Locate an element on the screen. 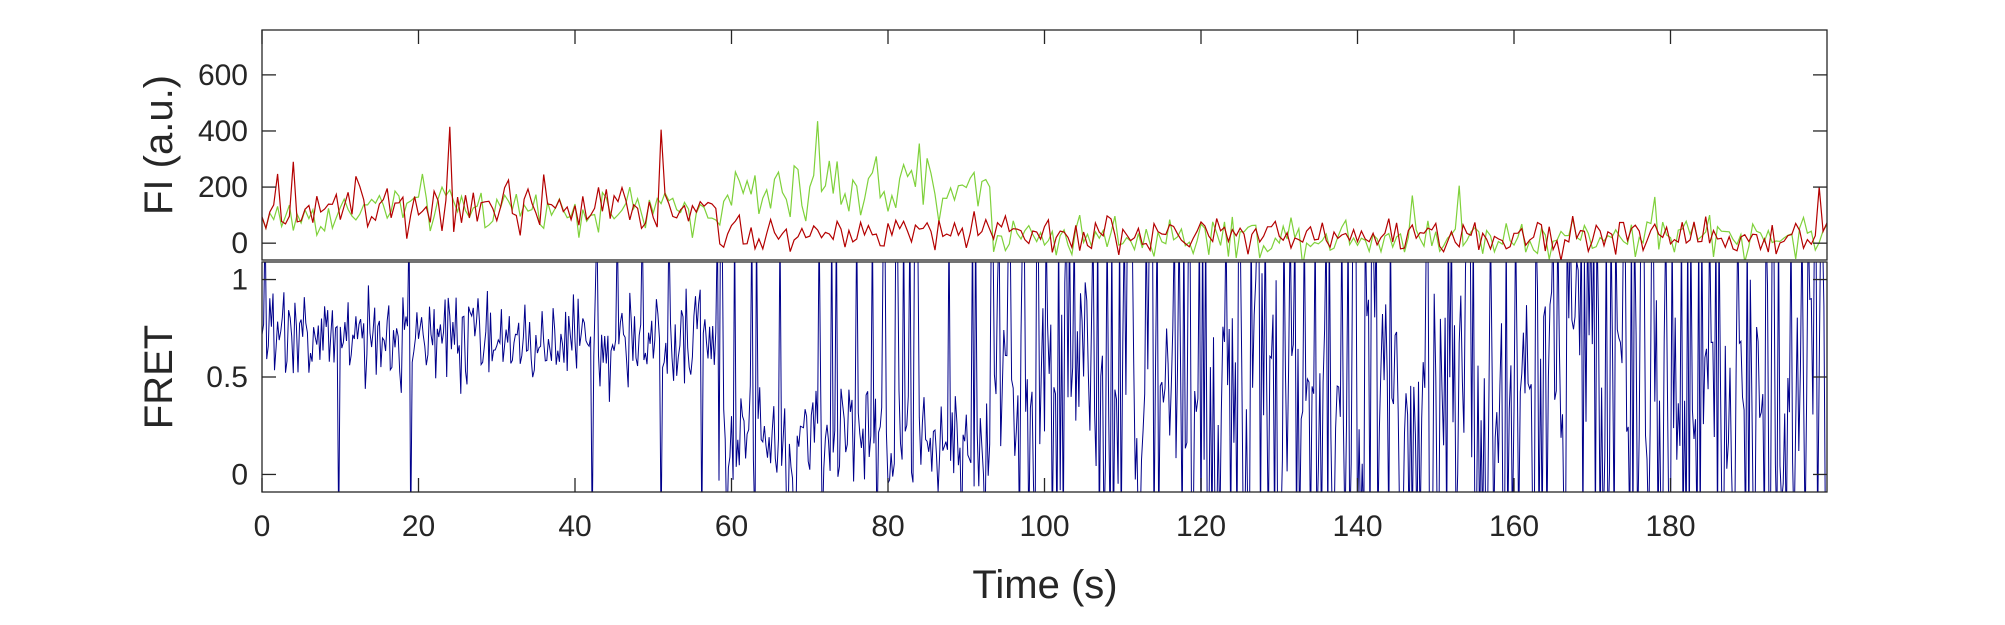 The height and width of the screenshot is (625, 2005). intensity-y-tick-label: 200 is located at coordinates (223, 187).